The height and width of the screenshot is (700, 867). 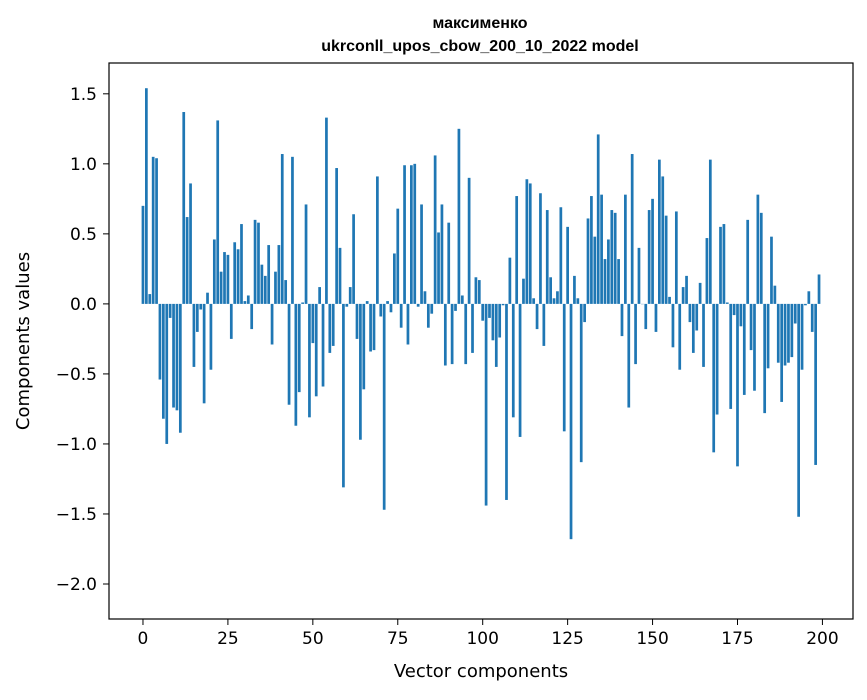 What do you see at coordinates (652, 639) in the screenshot?
I see `x-tick-label: 150` at bounding box center [652, 639].